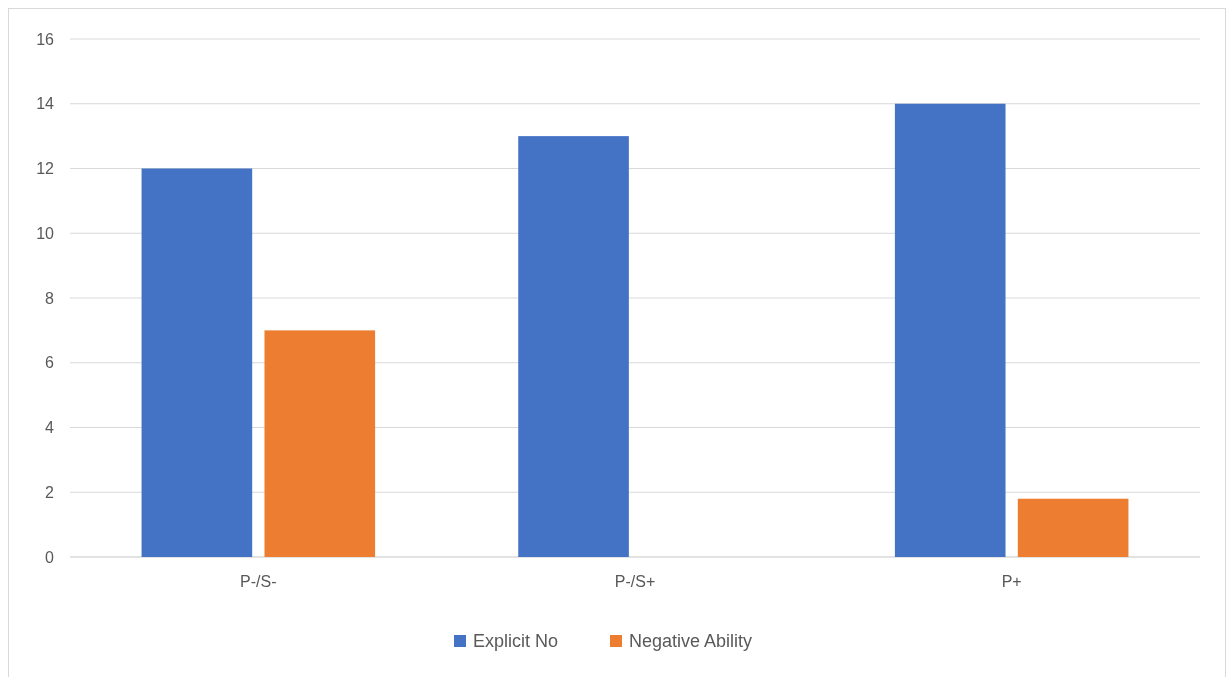 This screenshot has width=1228, height=677. I want to click on y-tick-label: 4, so click(50, 428).